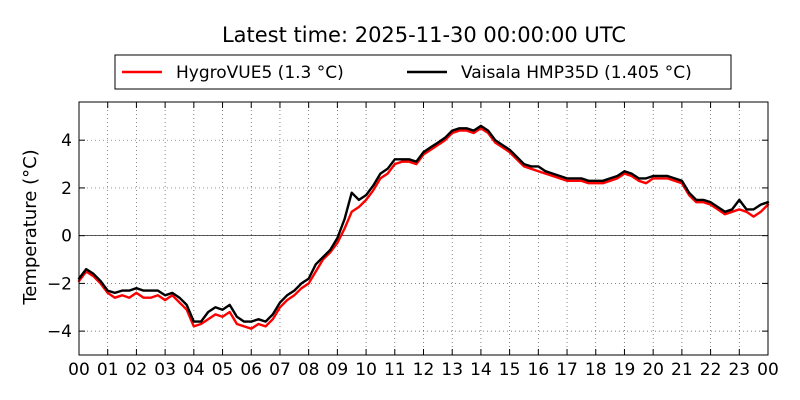 The width and height of the screenshot is (800, 400). What do you see at coordinates (625, 370) in the screenshot?
I see `x-tick-label: 19` at bounding box center [625, 370].